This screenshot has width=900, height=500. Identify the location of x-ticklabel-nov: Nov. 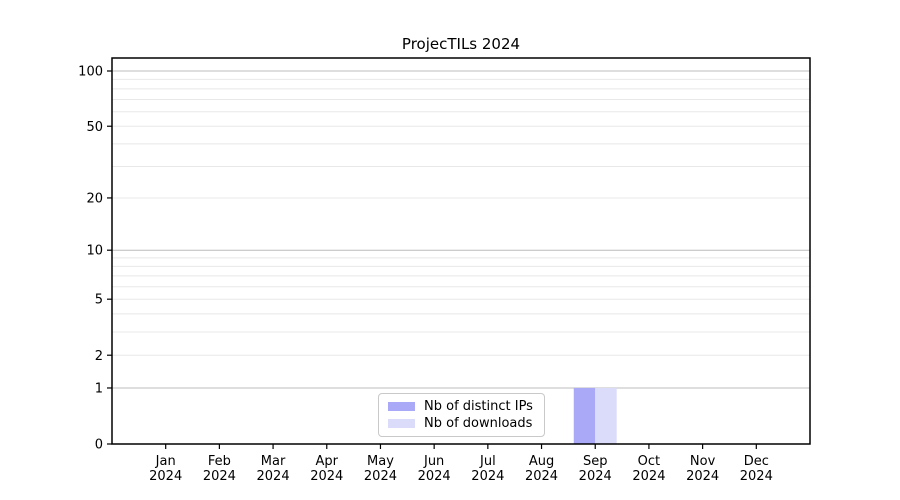
(703, 461).